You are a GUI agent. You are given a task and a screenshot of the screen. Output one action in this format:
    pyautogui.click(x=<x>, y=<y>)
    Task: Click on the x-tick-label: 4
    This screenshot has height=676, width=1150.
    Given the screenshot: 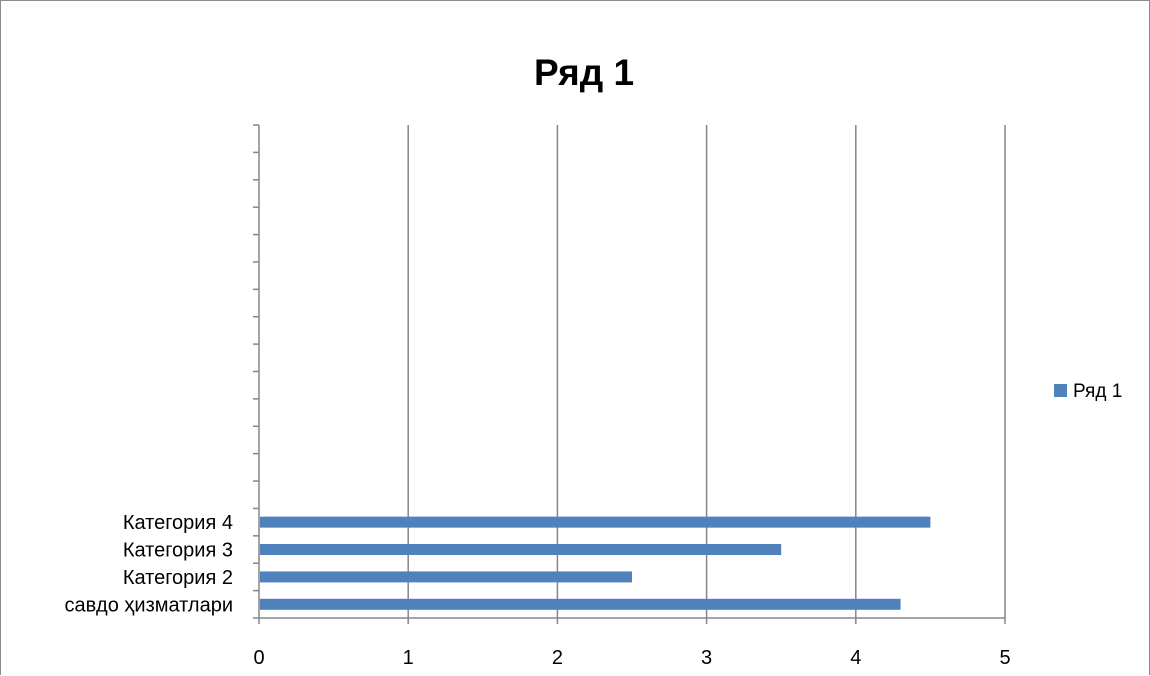 What is the action you would take?
    pyautogui.click(x=855, y=658)
    